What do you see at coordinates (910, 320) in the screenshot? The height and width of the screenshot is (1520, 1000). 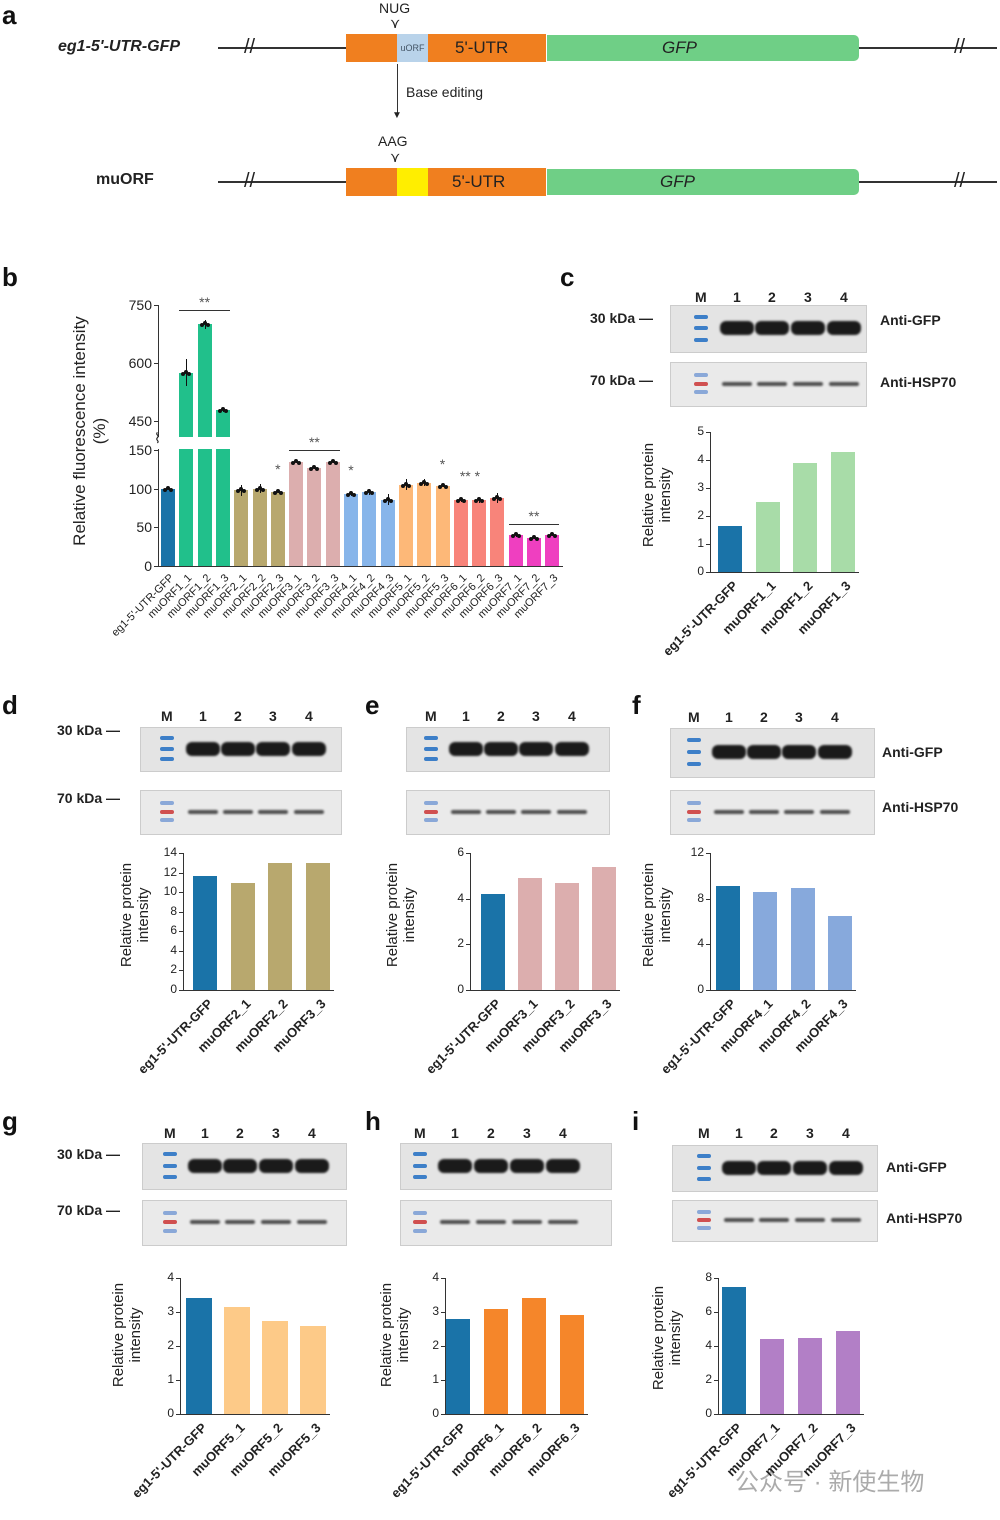 I see `anti-gfp-label: Anti-GFP` at bounding box center [910, 320].